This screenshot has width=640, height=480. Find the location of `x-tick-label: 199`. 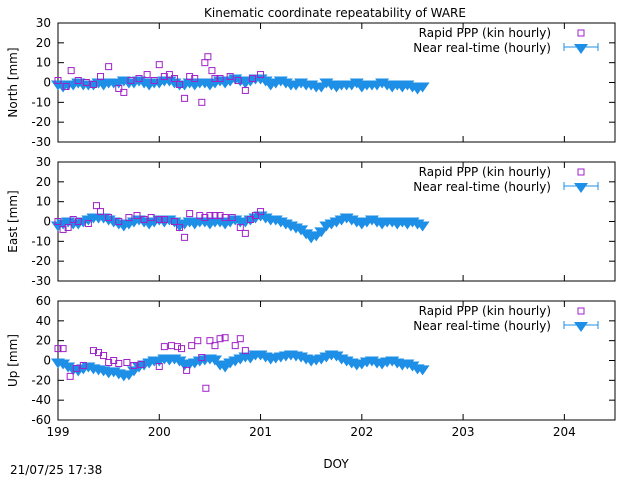

x-tick-label: 199 is located at coordinates (58, 432).